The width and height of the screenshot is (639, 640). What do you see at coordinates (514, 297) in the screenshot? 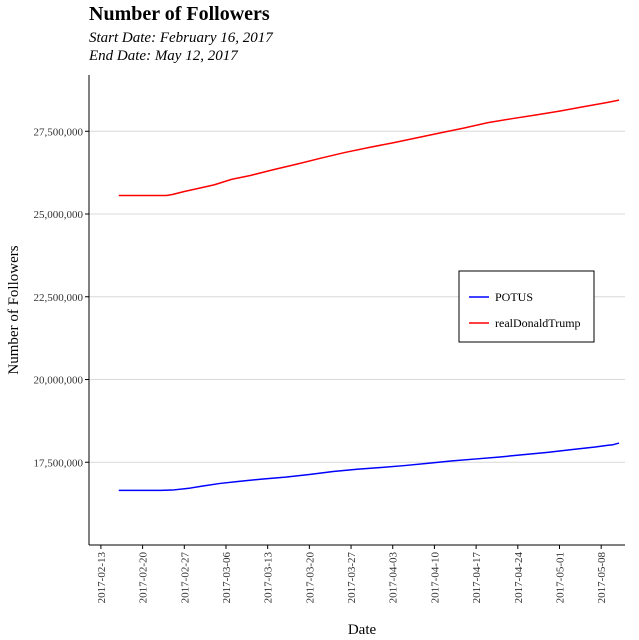
I see `legend-label-potus: POTUS` at bounding box center [514, 297].